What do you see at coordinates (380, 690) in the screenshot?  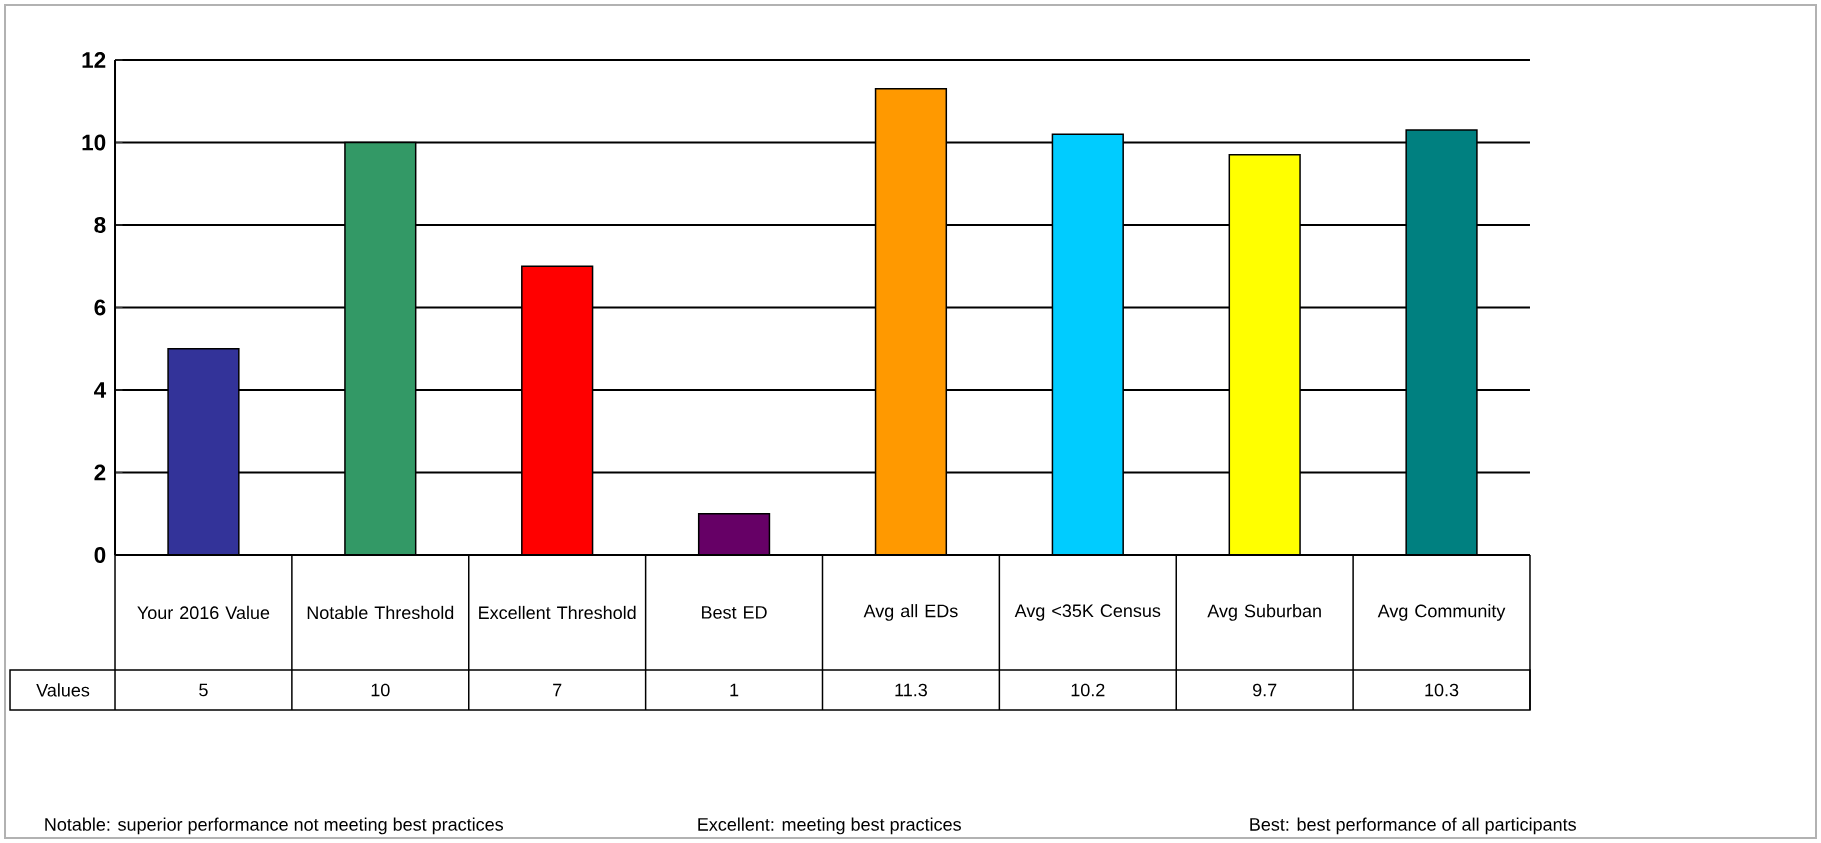 I see `data-label: 10` at bounding box center [380, 690].